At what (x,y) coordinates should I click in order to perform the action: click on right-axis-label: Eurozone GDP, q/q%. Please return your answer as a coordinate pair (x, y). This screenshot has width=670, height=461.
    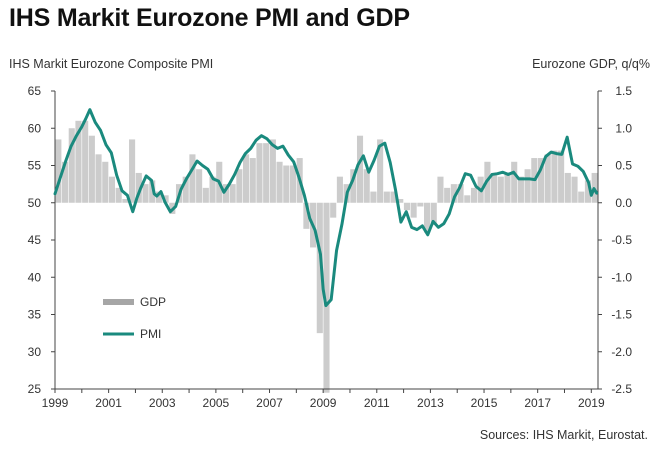
    Looking at the image, I should click on (591, 64).